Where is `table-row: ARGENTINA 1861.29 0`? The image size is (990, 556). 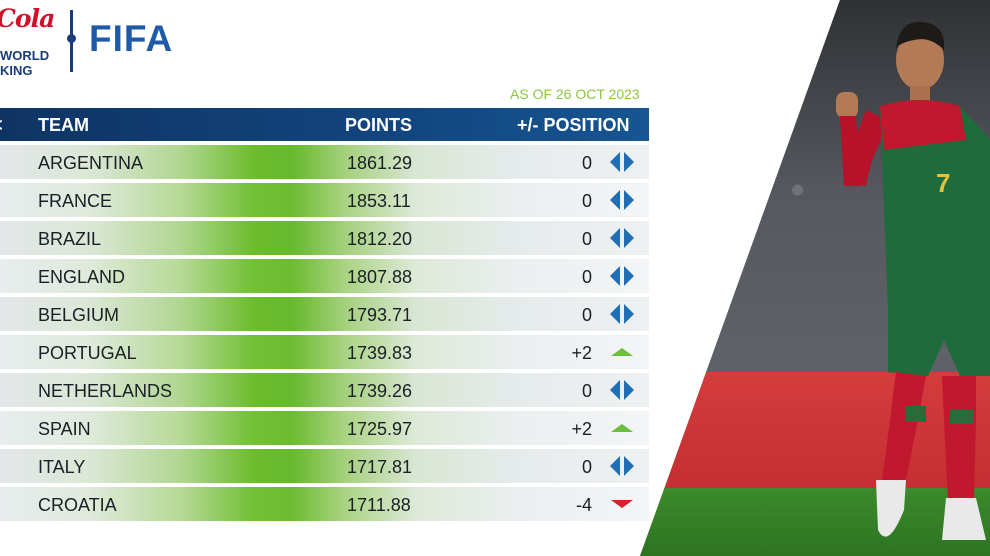 table-row: ARGENTINA 1861.29 0 is located at coordinates (324, 162).